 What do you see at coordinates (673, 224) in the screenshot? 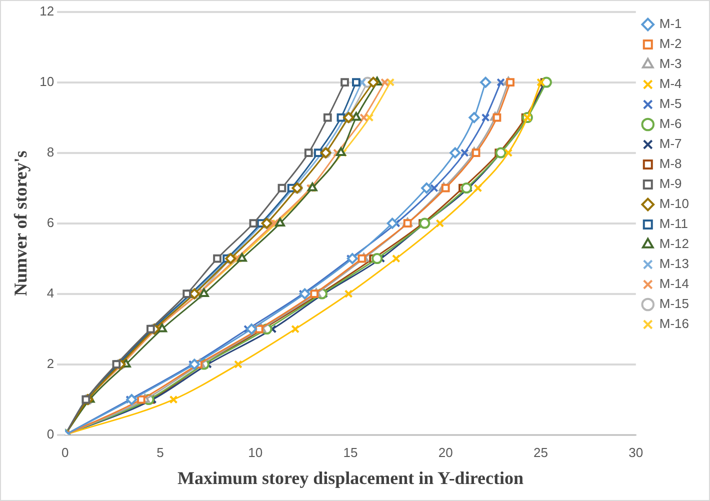
I see `legend-label: M-11` at bounding box center [673, 224].